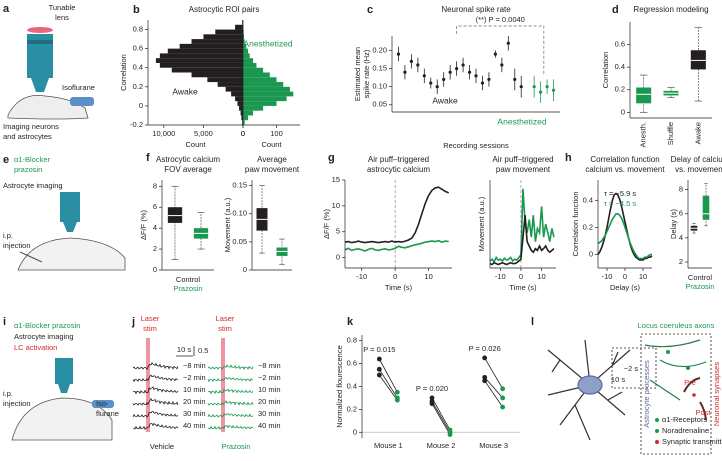 Image resolution: width=722 pixels, height=461 pixels. I want to click on diagram-label: −8 min, so click(194, 365).